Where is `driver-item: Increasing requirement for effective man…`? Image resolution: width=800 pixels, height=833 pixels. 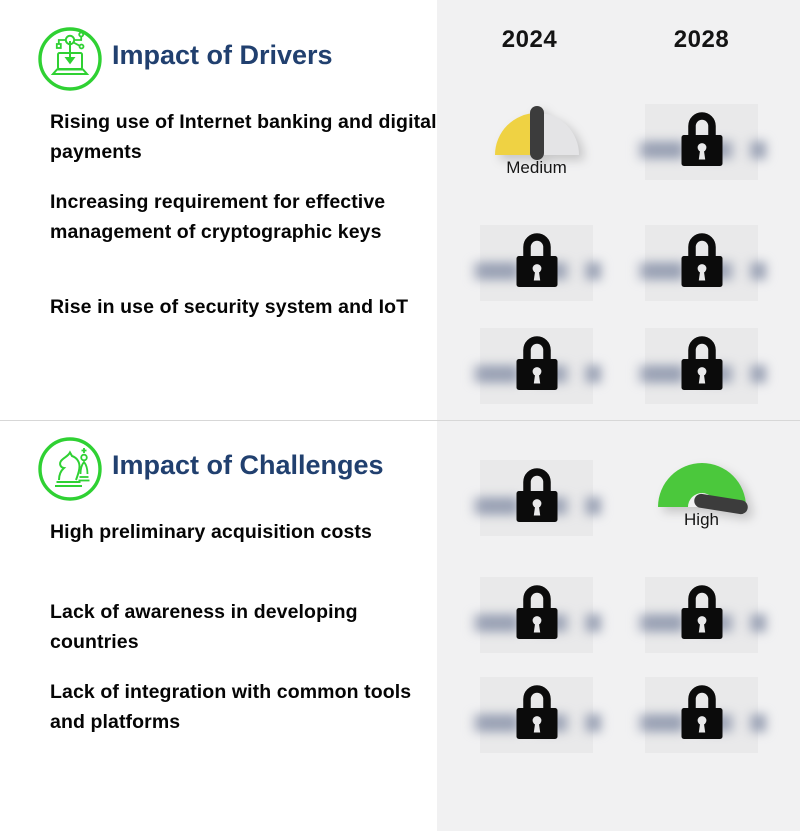 driver-item: Increasing requirement for effective man… is located at coordinates (218, 217).